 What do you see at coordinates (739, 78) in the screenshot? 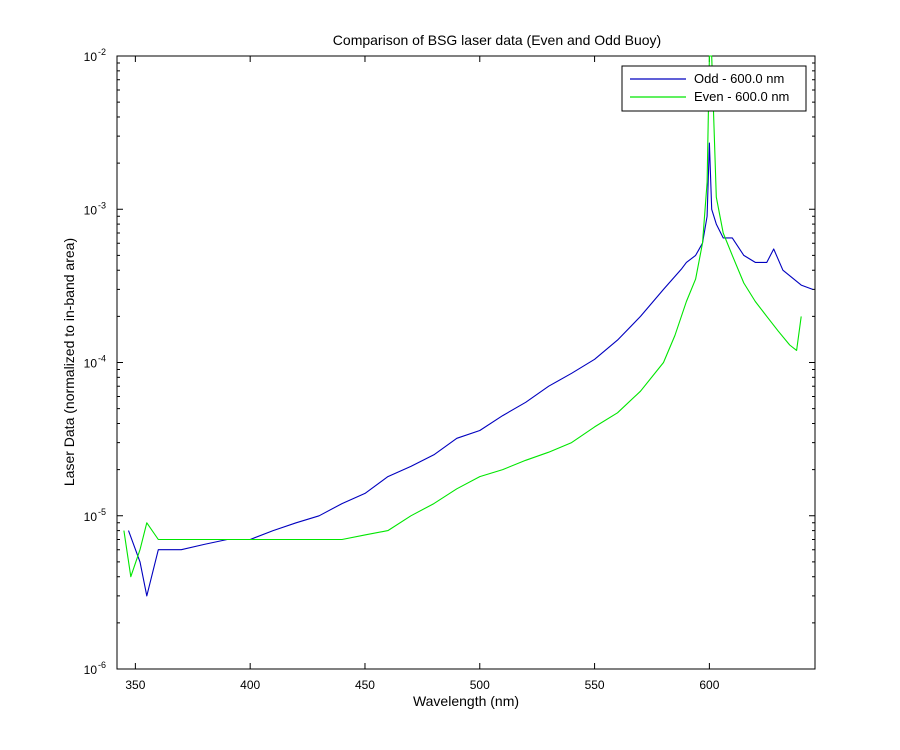
I see `legend-label: Odd - 600.0 nm` at bounding box center [739, 78].